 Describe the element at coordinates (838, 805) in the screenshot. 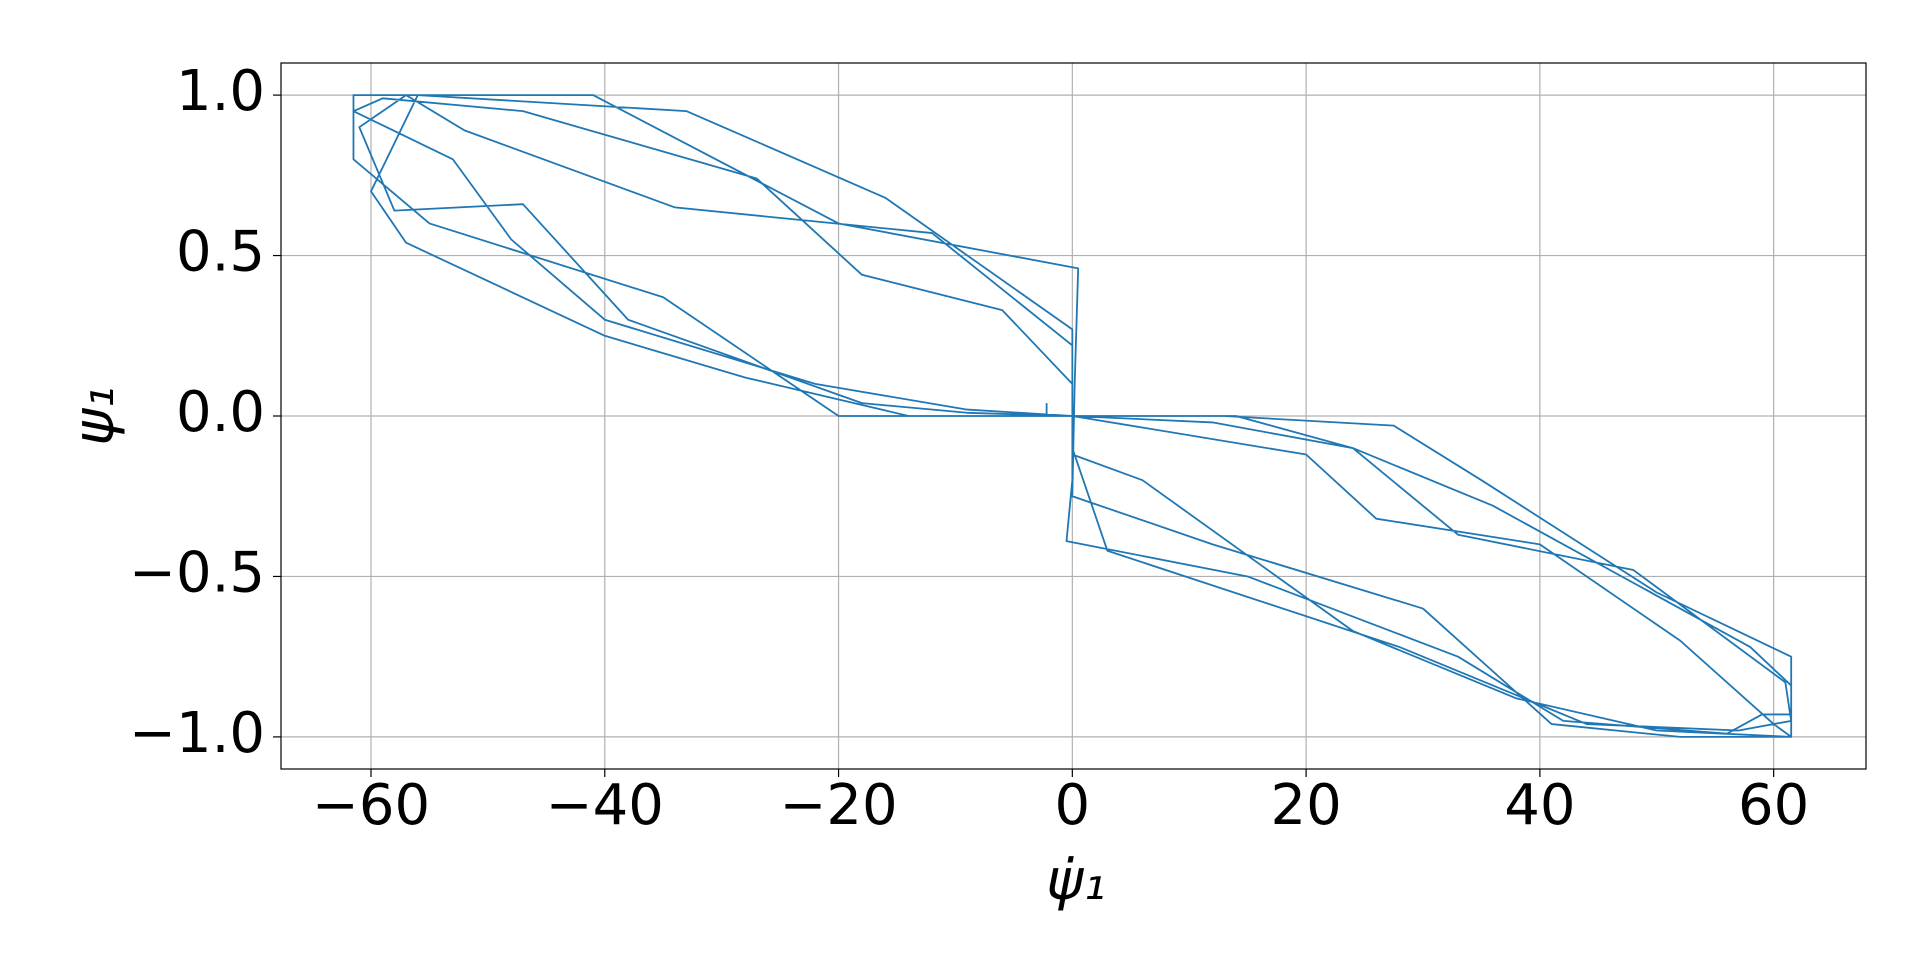

I see `x-tick-label: −20` at that location.